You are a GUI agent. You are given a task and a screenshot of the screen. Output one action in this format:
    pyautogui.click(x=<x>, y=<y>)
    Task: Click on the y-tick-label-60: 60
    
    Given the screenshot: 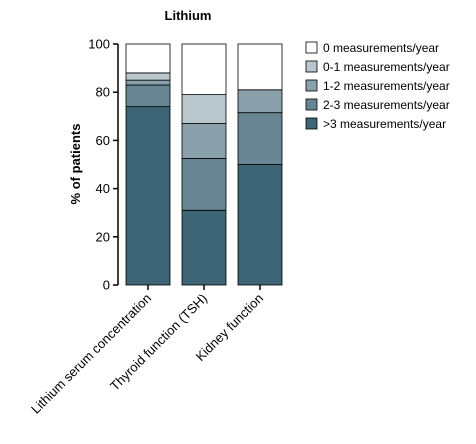 What is the action you would take?
    pyautogui.click(x=103, y=140)
    